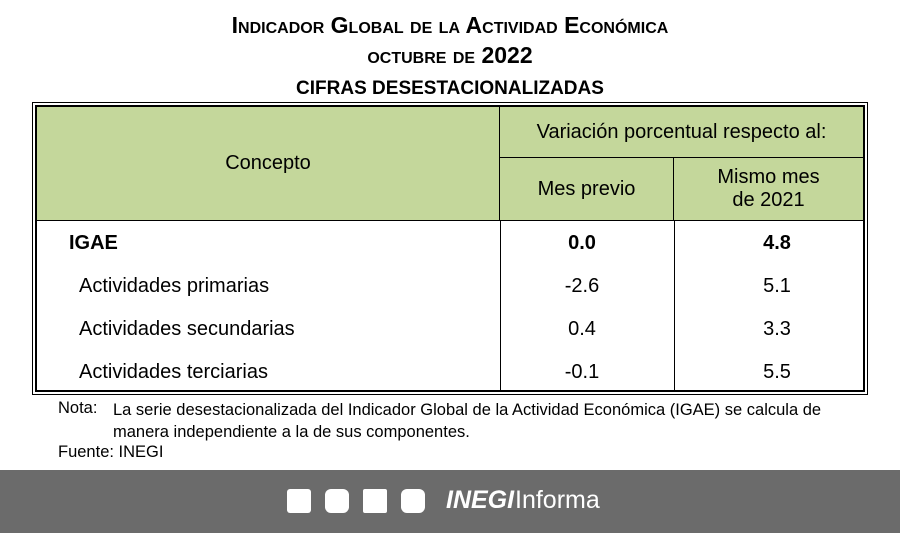  Describe the element at coordinates (375, 501) in the screenshot. I see `twitter-icon` at that location.